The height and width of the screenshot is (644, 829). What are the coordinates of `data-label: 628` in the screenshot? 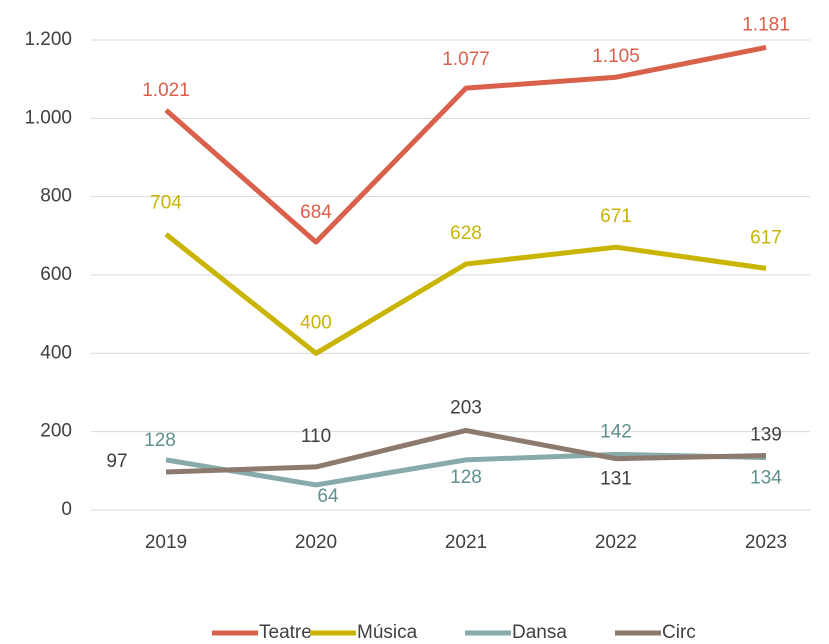 It's located at (466, 233).